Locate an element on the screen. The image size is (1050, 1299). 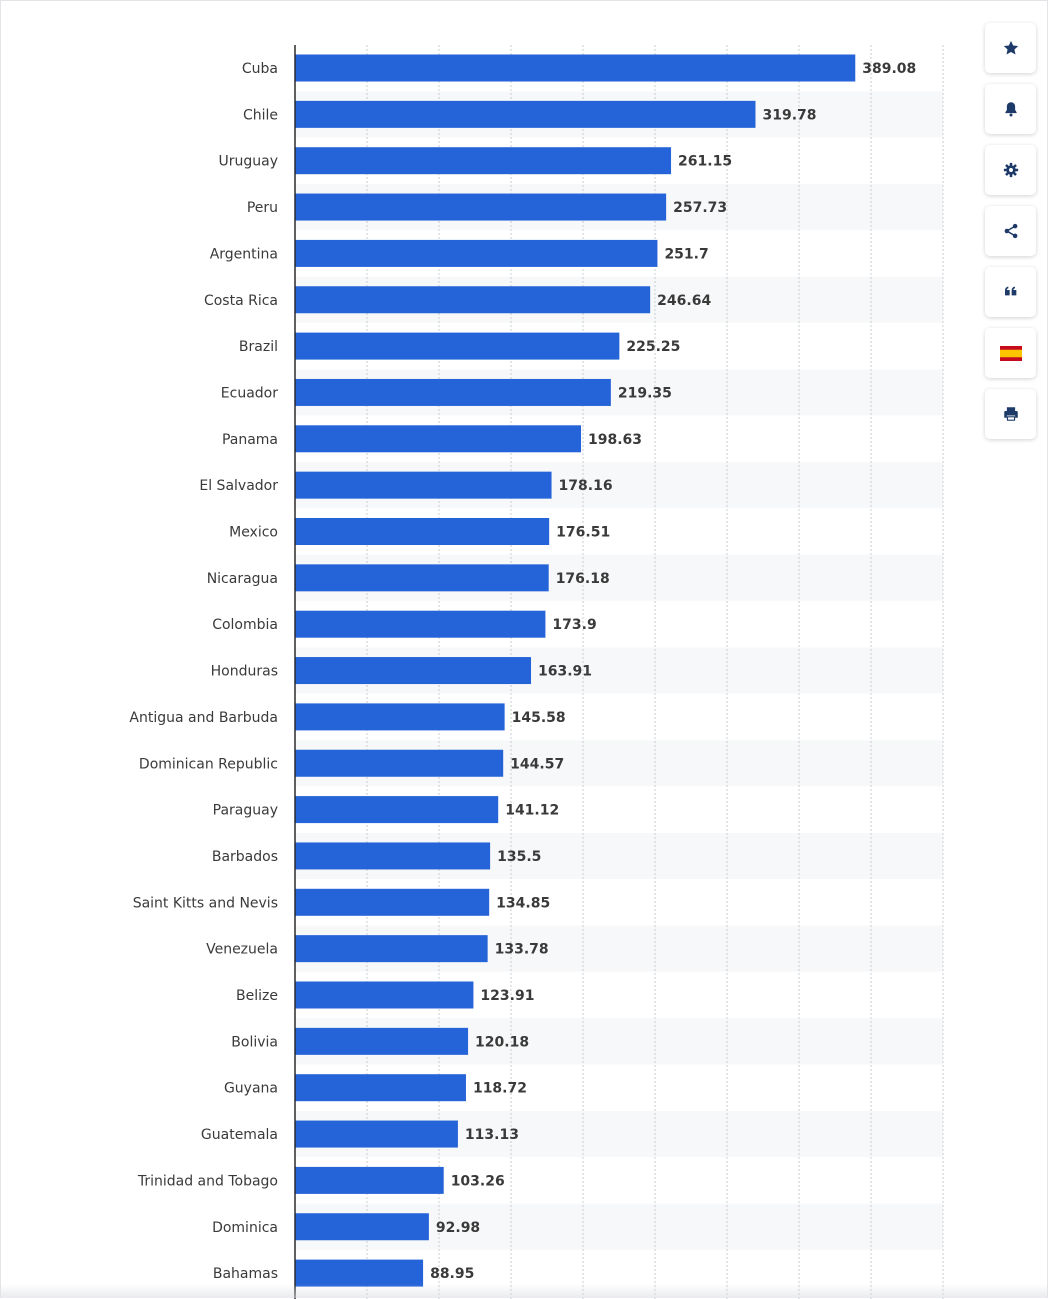
category-label: Belize is located at coordinates (257, 996).